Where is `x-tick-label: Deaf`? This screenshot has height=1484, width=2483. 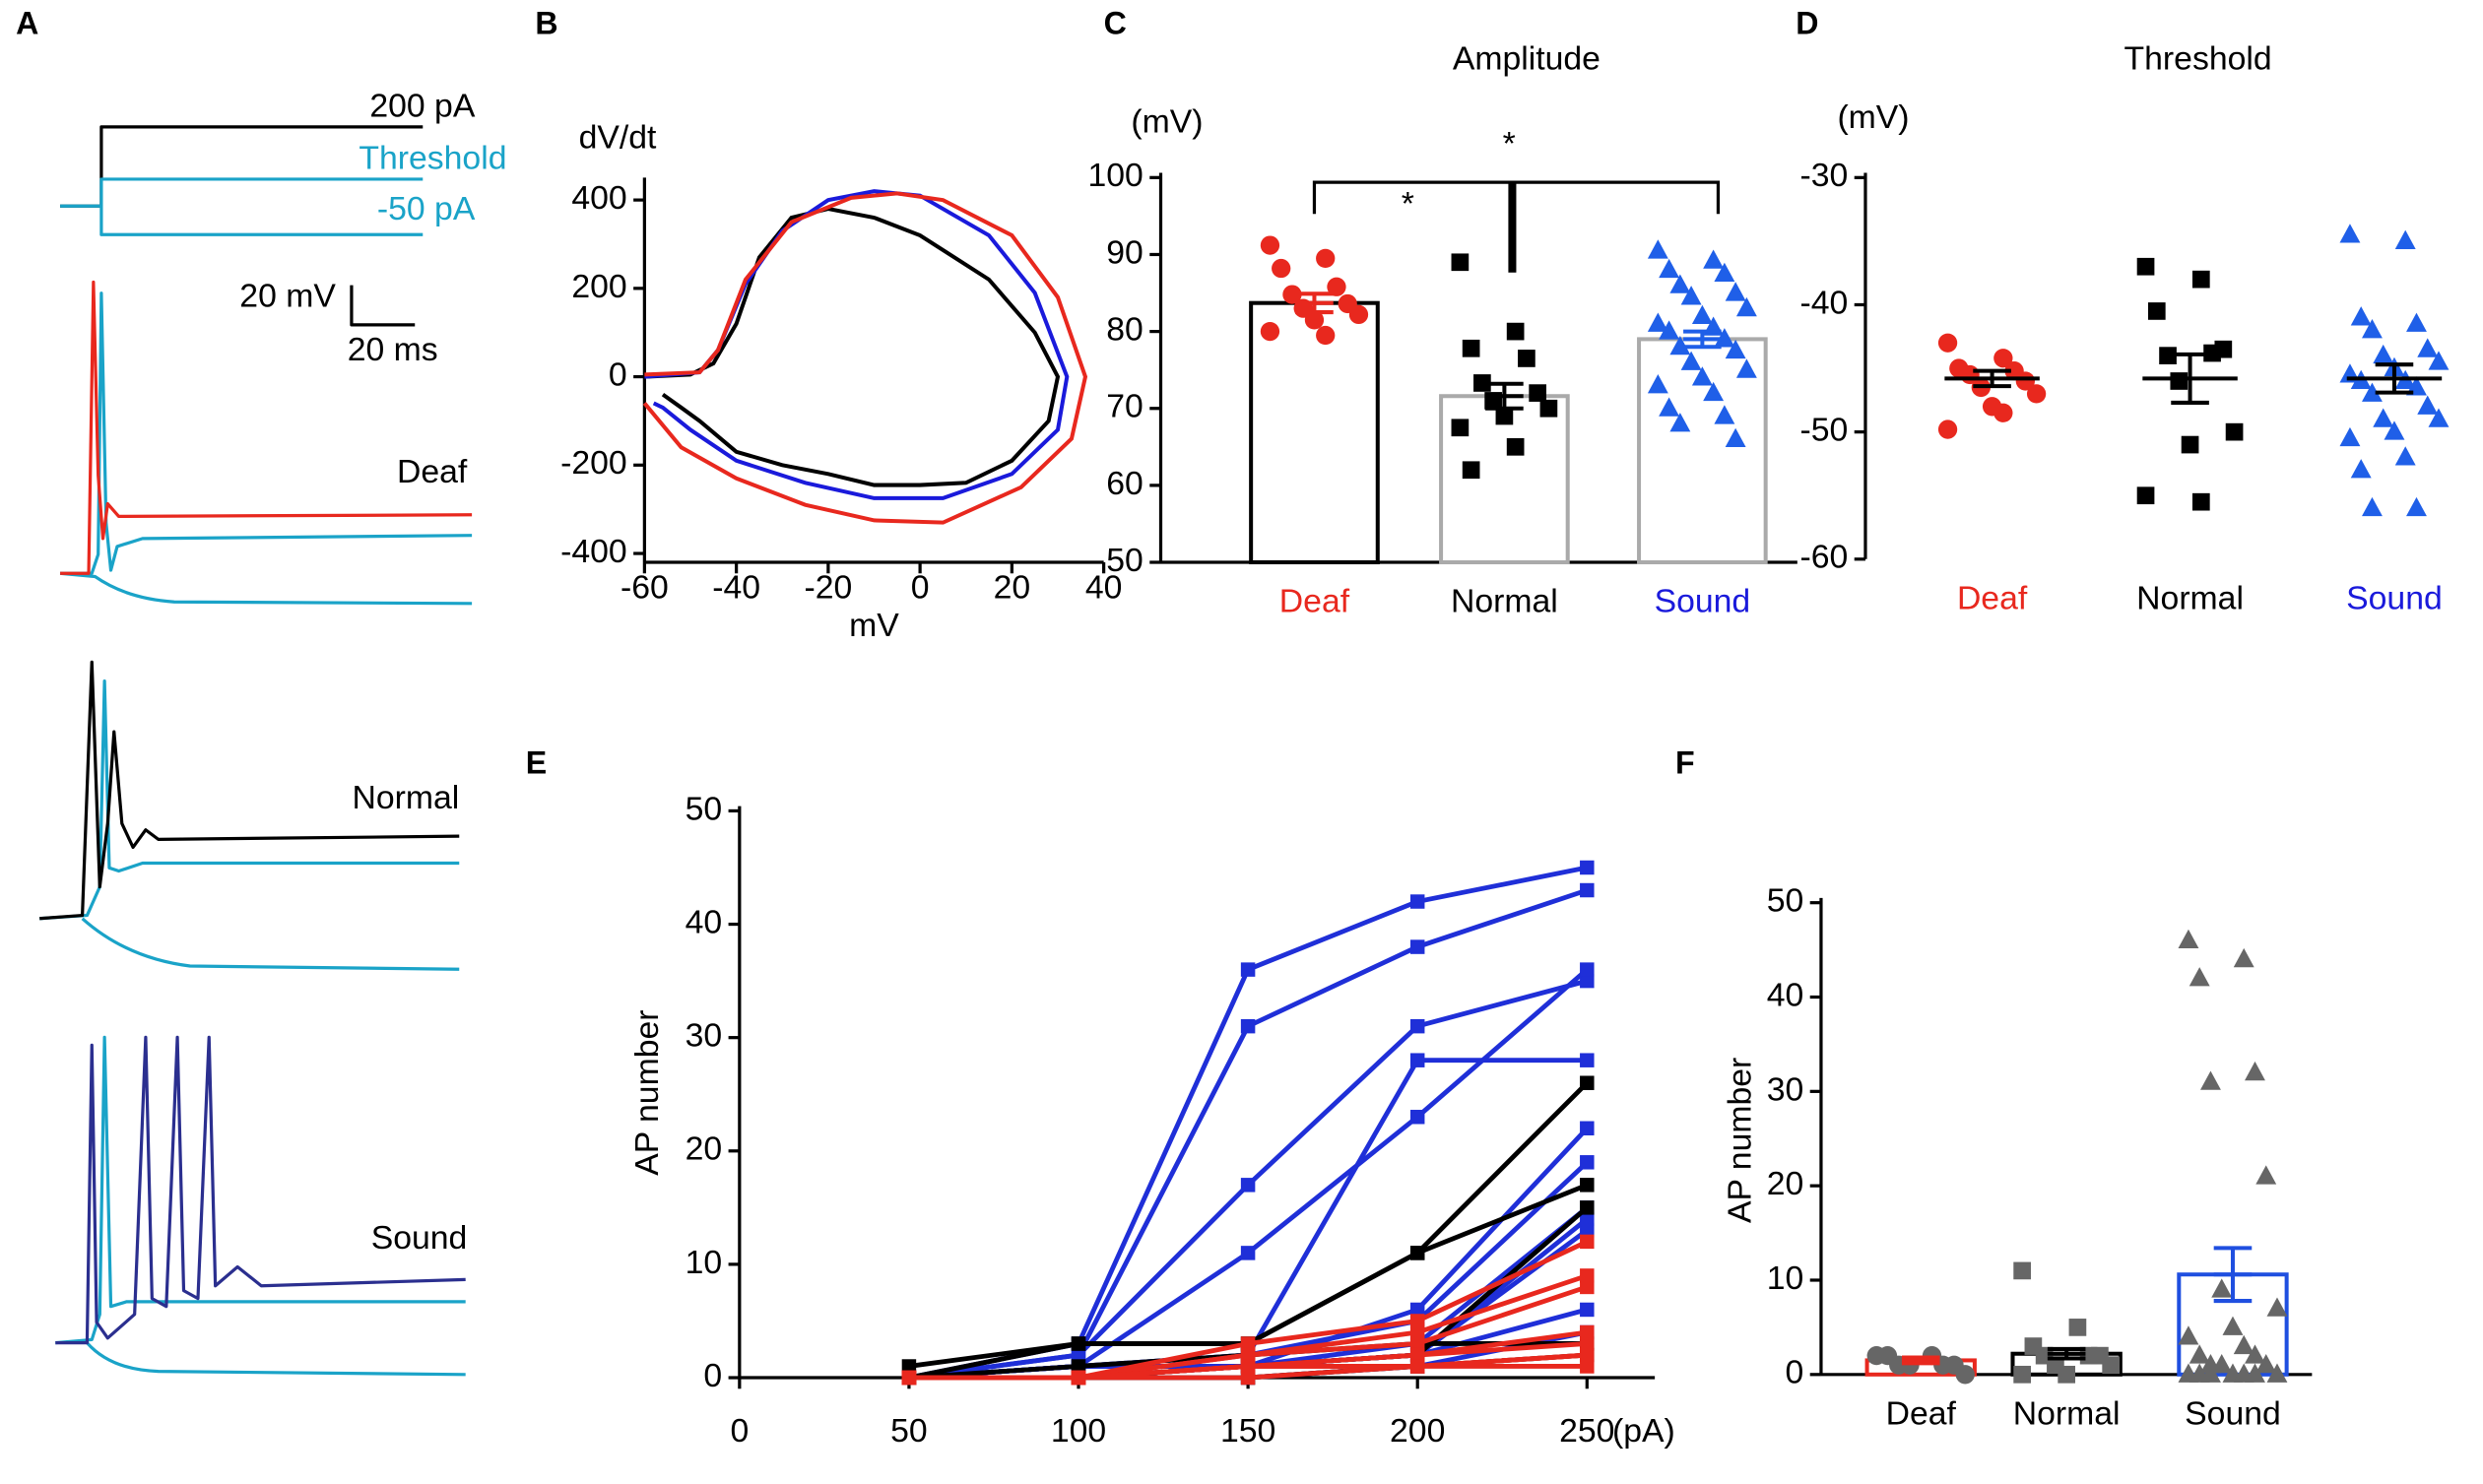
x-tick-label: Deaf is located at coordinates (1992, 598).